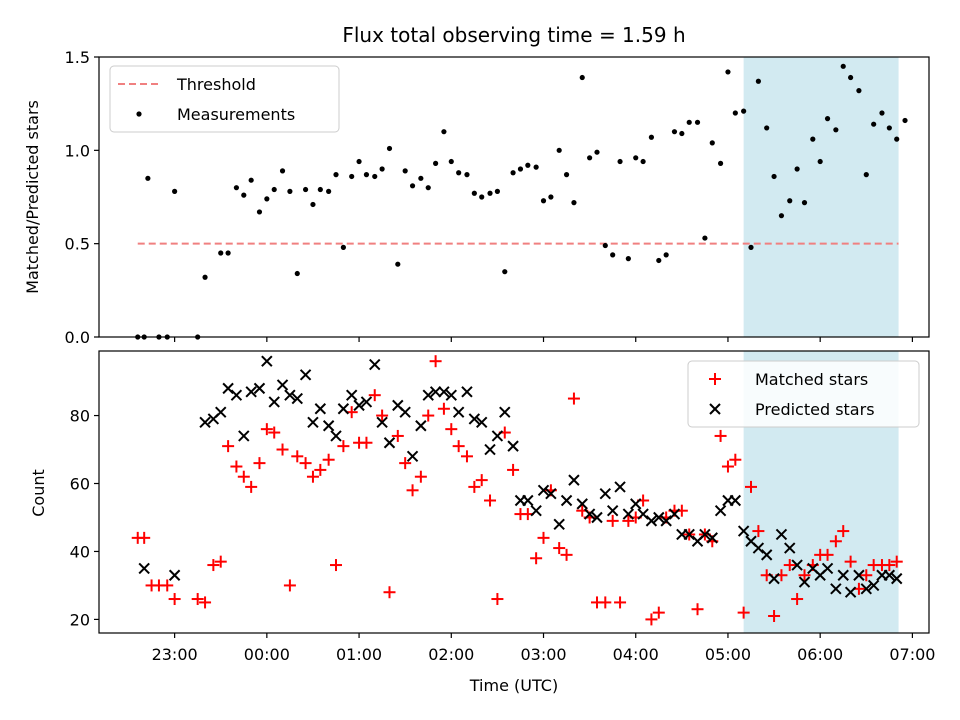 The width and height of the screenshot is (960, 720). I want to click on legend-matched-label: Matched stars, so click(811, 379).